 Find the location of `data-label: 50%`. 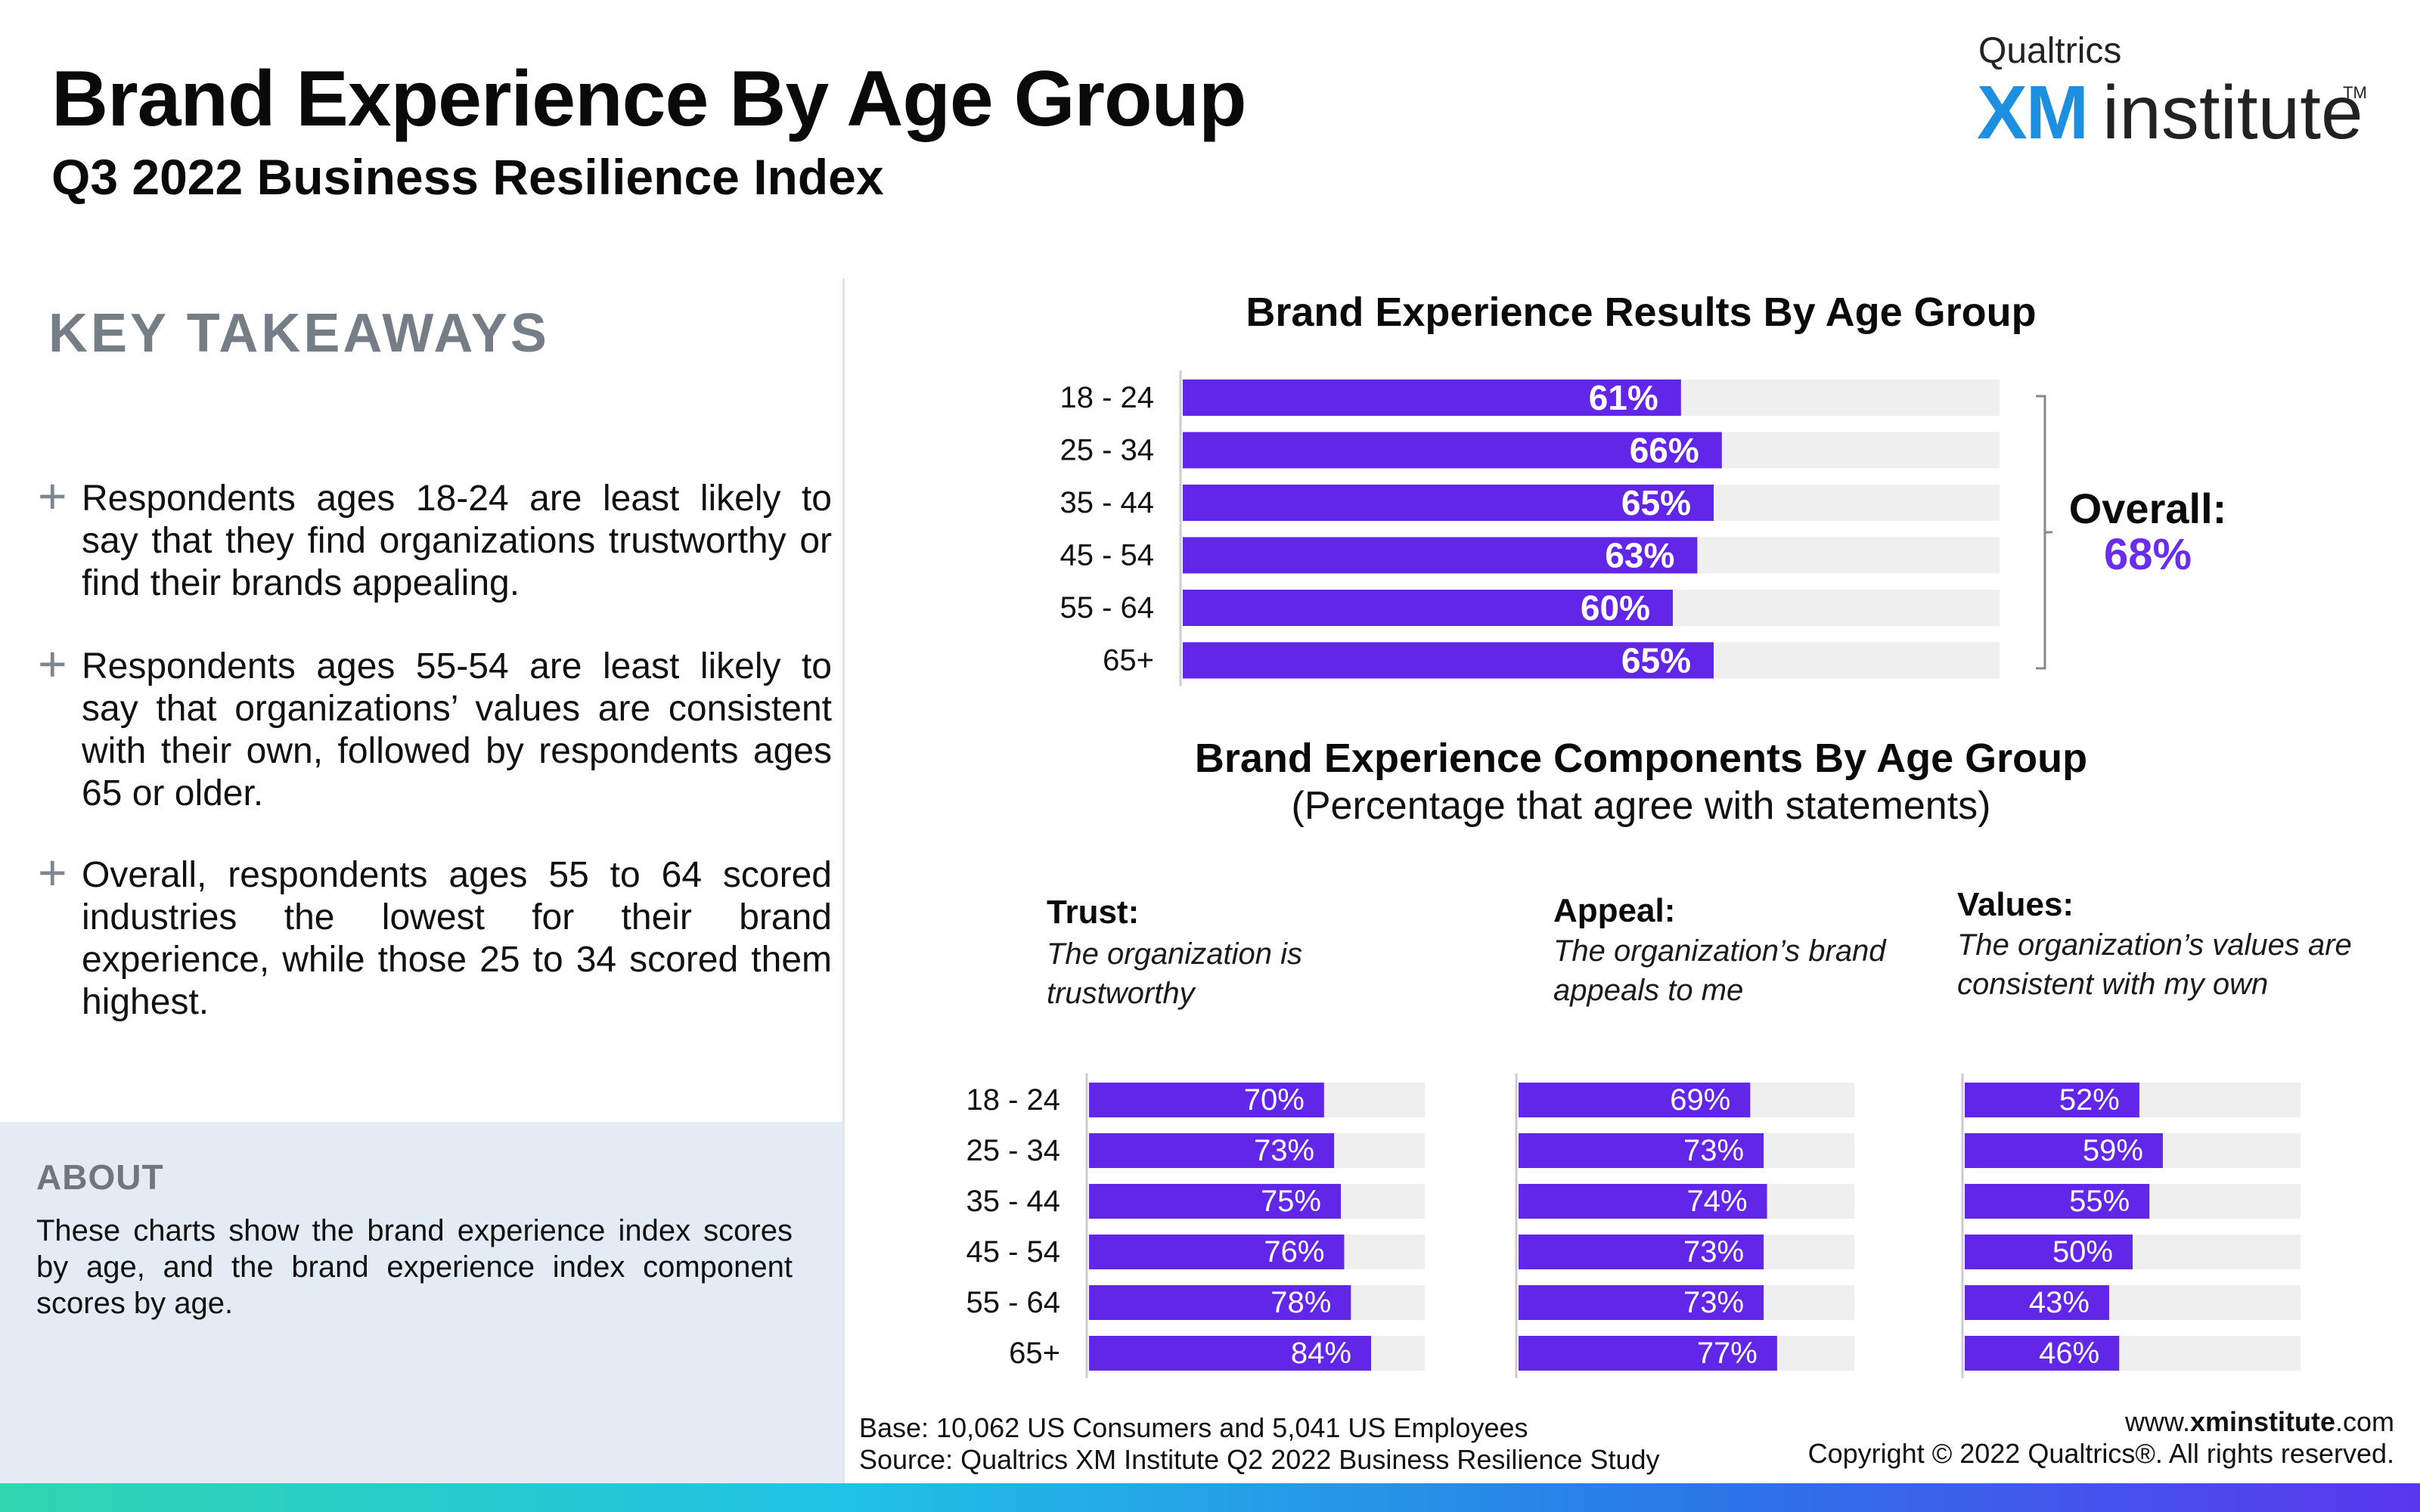

data-label: 50% is located at coordinates (2082, 1252).